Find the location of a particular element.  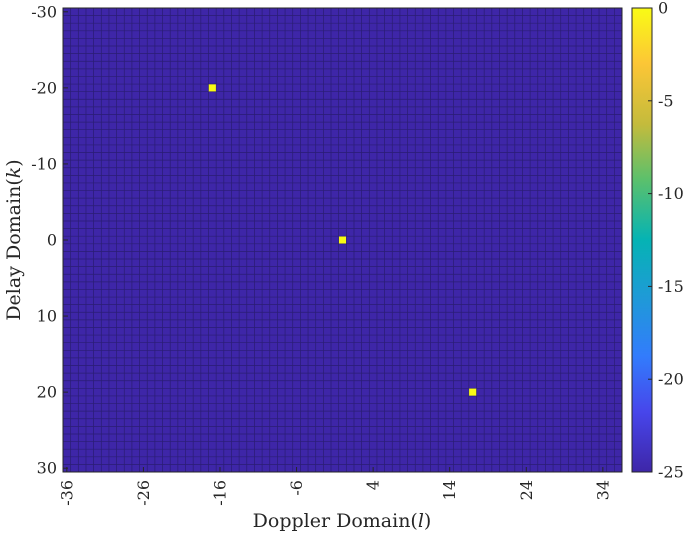

colorbar-tick-label: -25 is located at coordinates (671, 472).